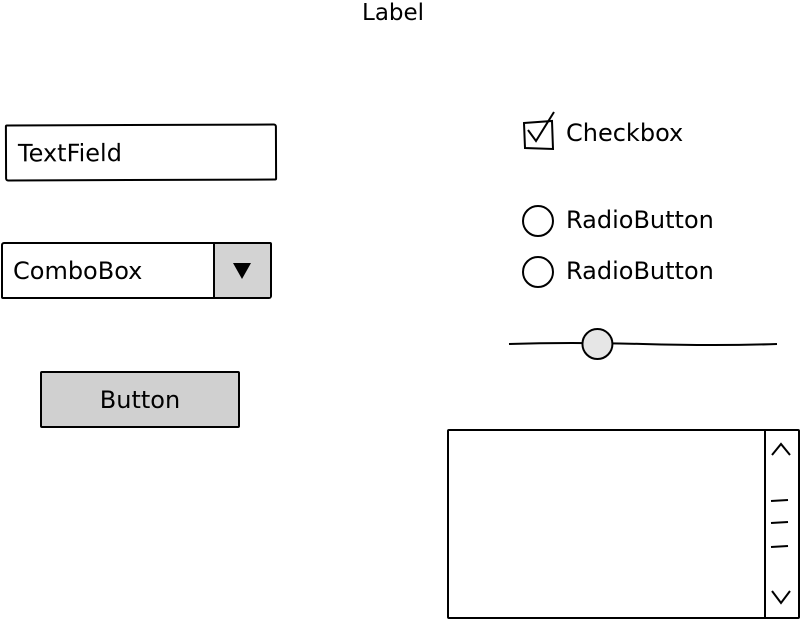 The height and width of the screenshot is (619, 800). Describe the element at coordinates (623, 524) in the screenshot. I see `list-box` at that location.